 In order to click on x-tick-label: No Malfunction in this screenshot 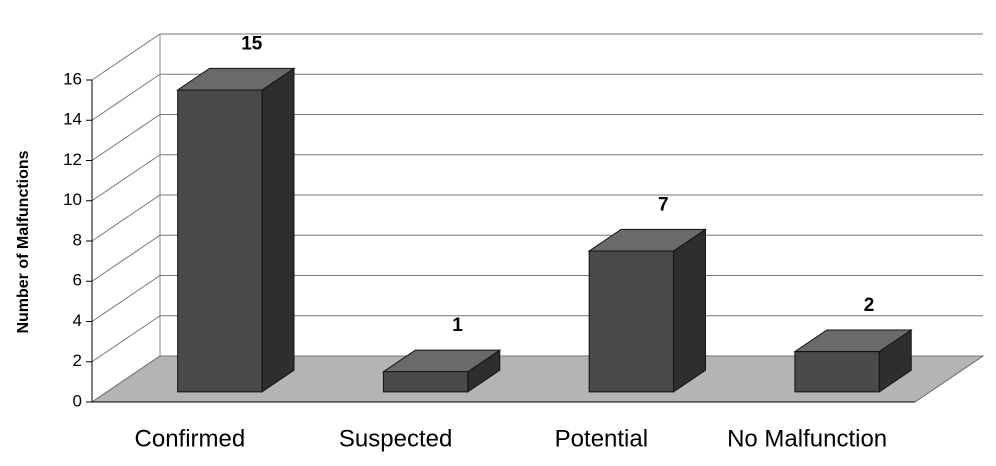, I will do `click(807, 438)`.